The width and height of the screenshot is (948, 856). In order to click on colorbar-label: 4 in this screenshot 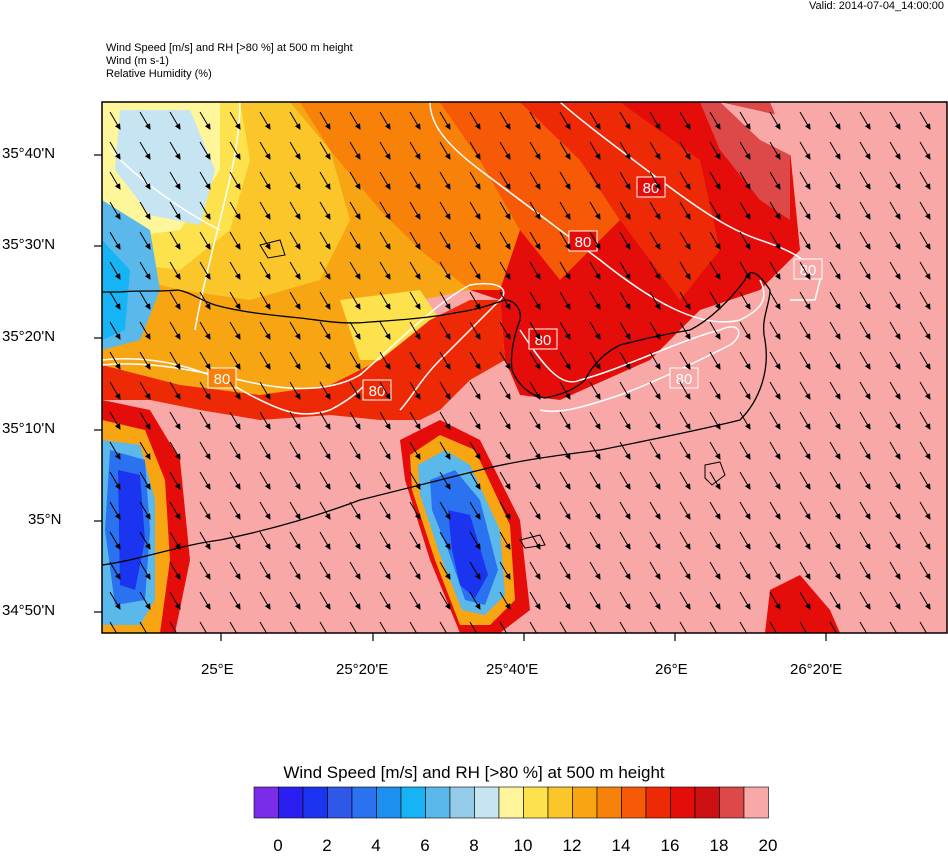, I will do `click(376, 845)`.